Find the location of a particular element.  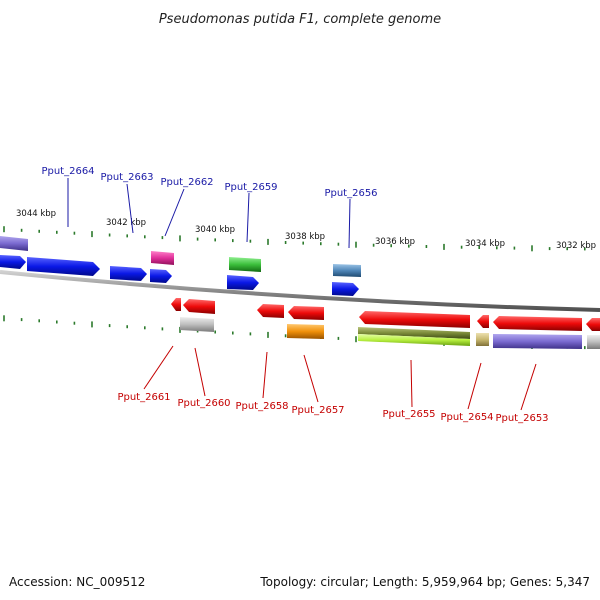

reverse-inner-genes is located at coordinates (385, 314).